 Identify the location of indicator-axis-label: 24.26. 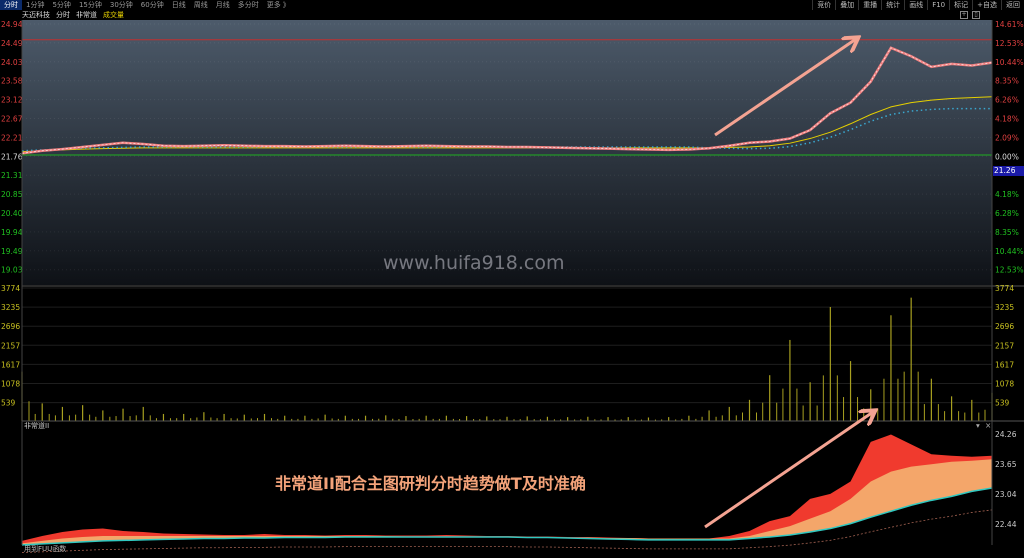
(1006, 434).